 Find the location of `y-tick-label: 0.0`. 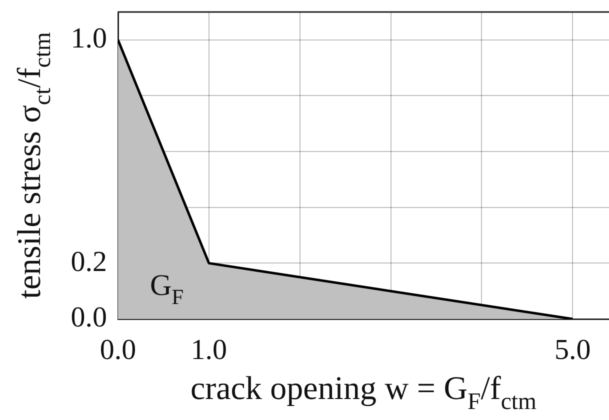

y-tick-label: 0.0 is located at coordinates (88, 318).